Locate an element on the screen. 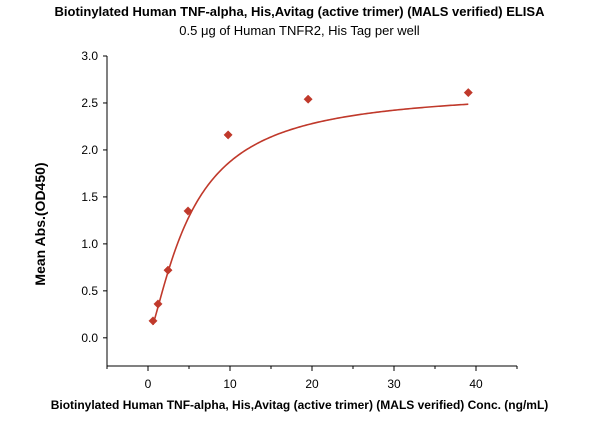  y-tick-label: 1.0 is located at coordinates (89, 244).